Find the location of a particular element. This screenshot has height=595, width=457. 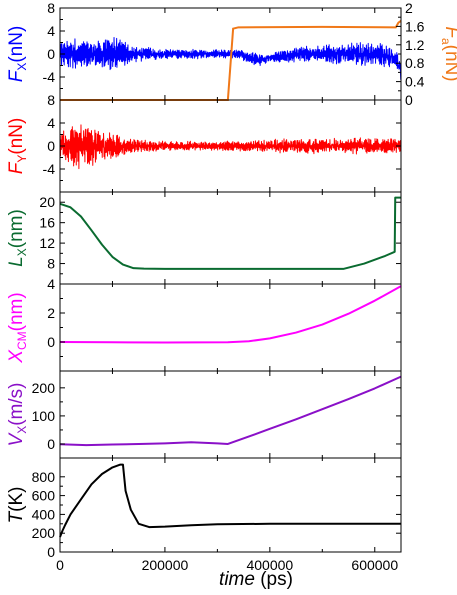

right-ylabel-unit: (nN) is located at coordinates (449, 63).